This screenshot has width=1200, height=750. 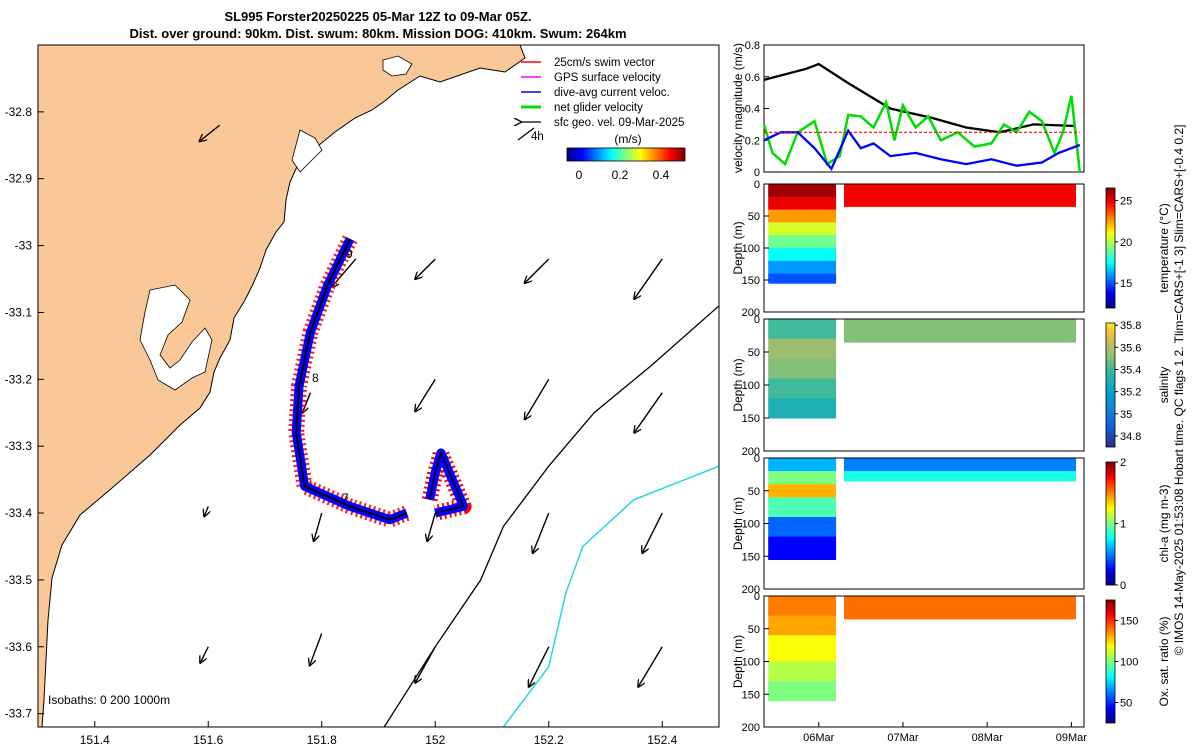 What do you see at coordinates (19, 312) in the screenshot?
I see `map-y-tick-label: -33.1` at bounding box center [19, 312].